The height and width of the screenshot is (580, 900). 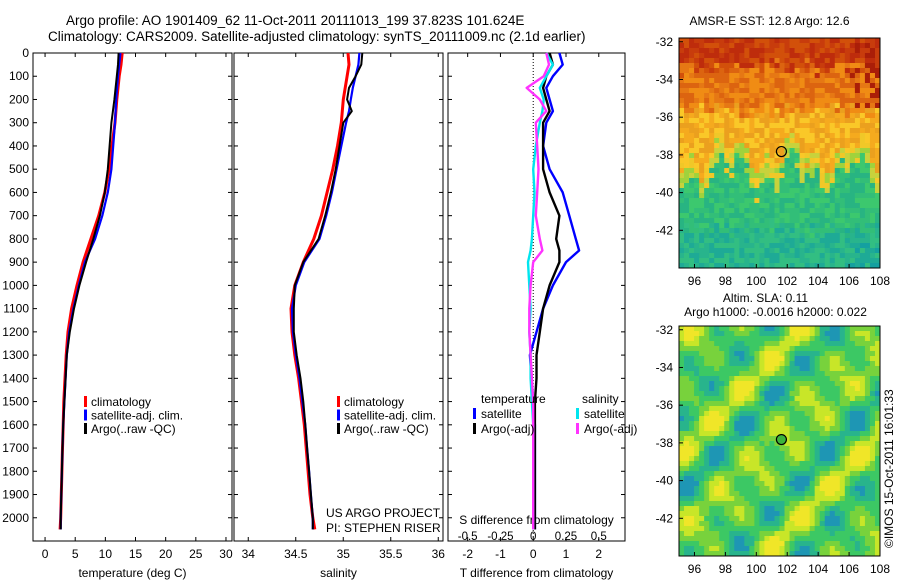 I want to click on x-tick-label: 100, so click(x=756, y=281).